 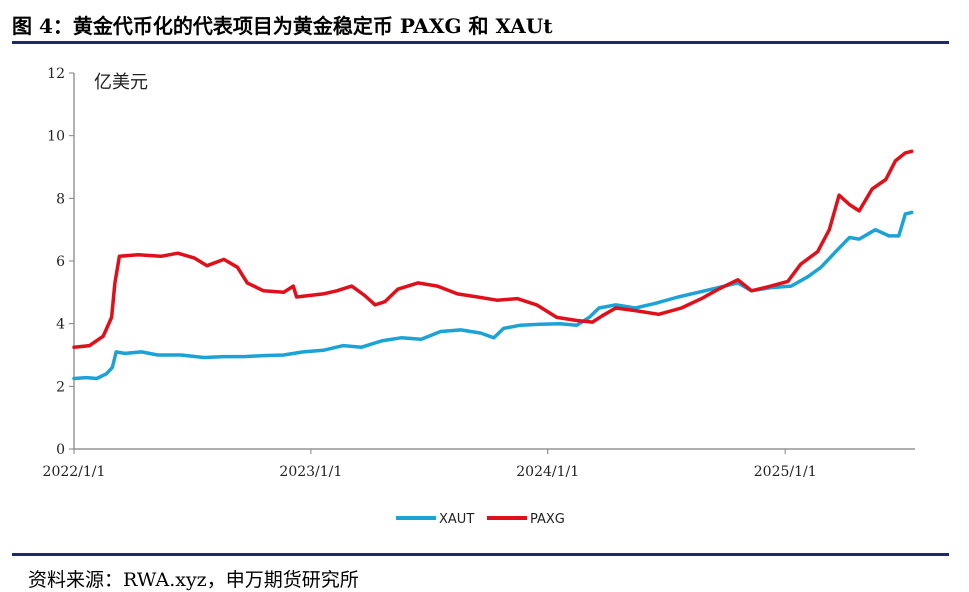 I want to click on x-tick-label: 2022/1/1, so click(x=74, y=472).